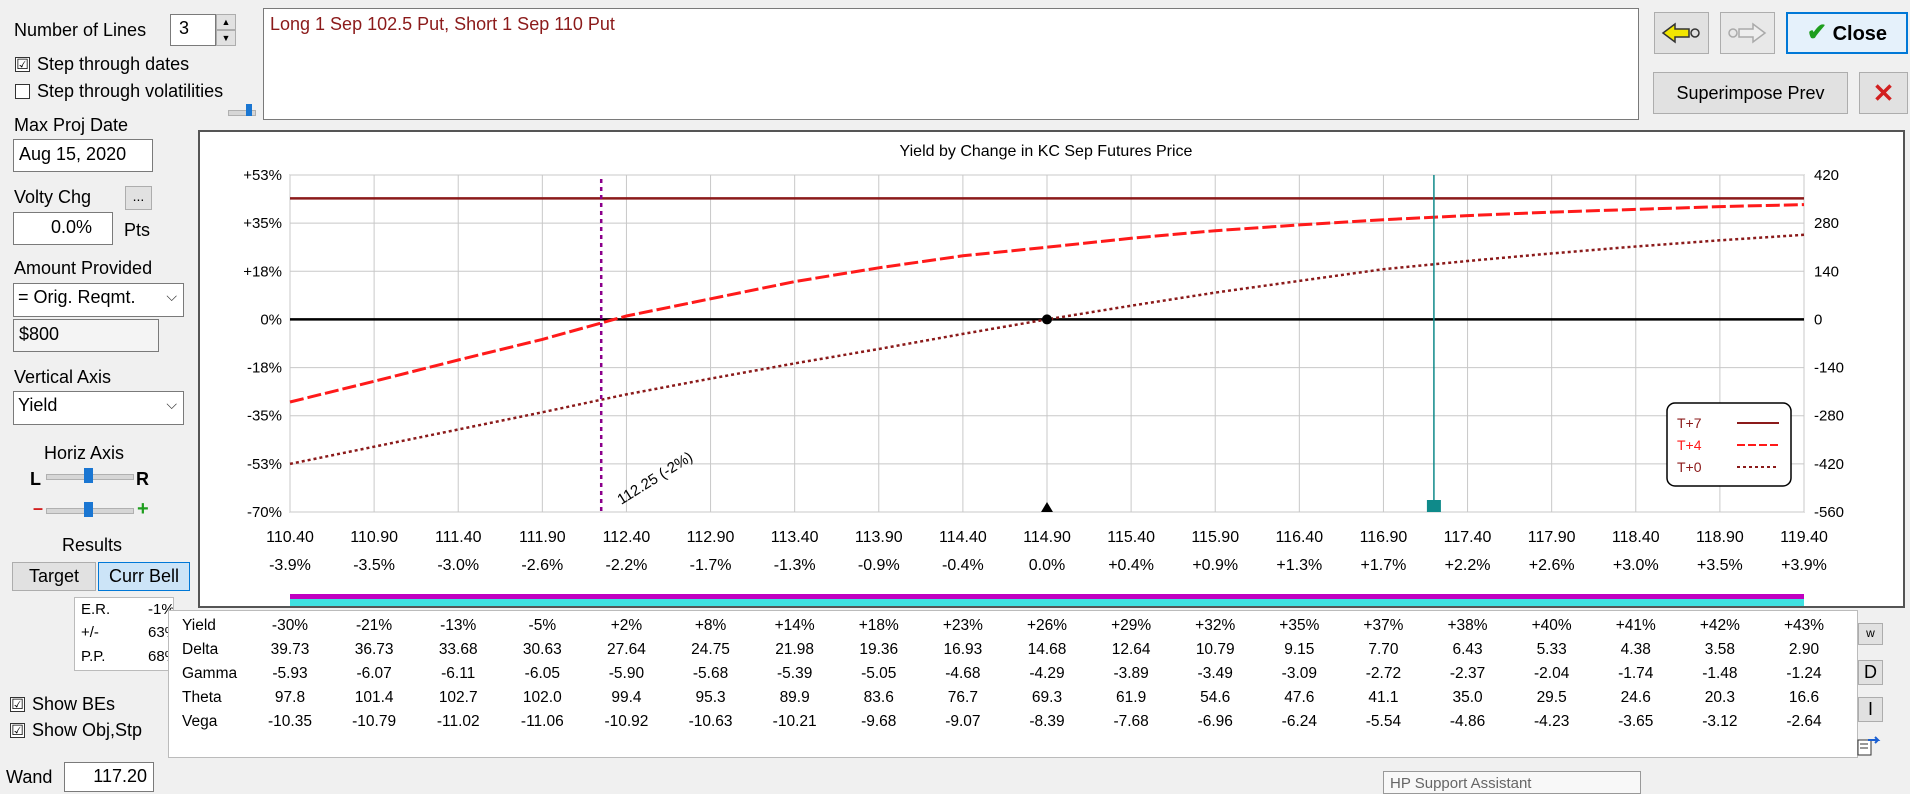 The image size is (1910, 794). What do you see at coordinates (795, 537) in the screenshot?
I see `x-tick-label: 113.40` at bounding box center [795, 537].